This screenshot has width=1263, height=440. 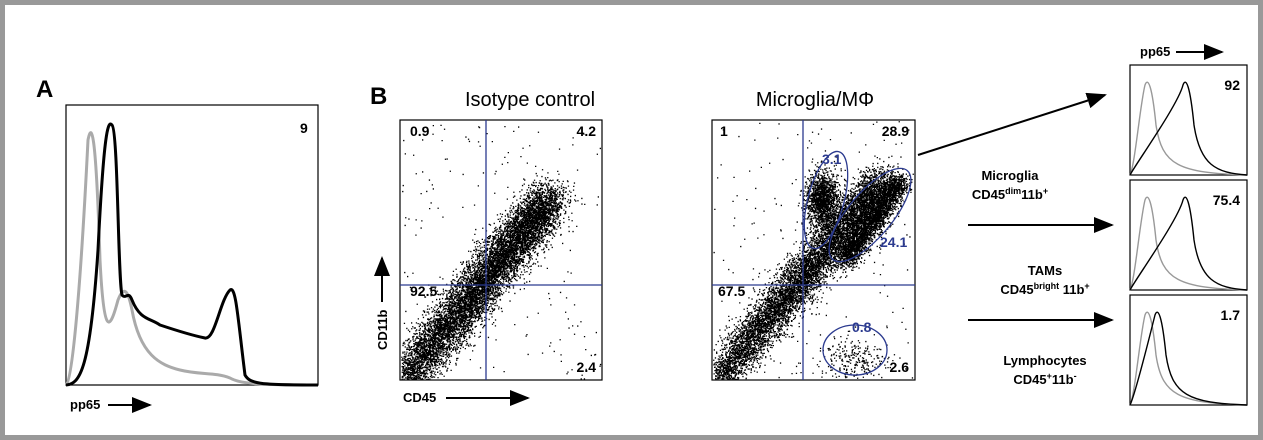 I want to click on plot-title: Isotype control, so click(x=530, y=100).